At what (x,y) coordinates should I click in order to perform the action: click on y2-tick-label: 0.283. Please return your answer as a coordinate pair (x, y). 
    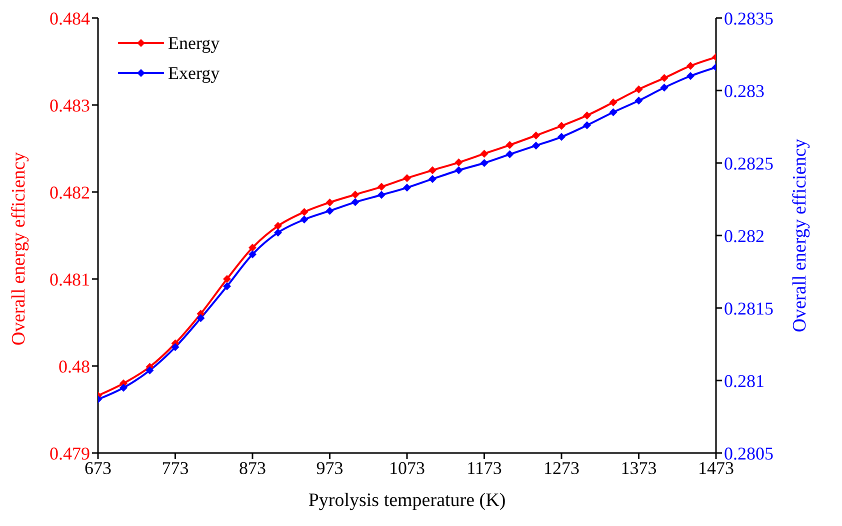
    Looking at the image, I should click on (744, 90).